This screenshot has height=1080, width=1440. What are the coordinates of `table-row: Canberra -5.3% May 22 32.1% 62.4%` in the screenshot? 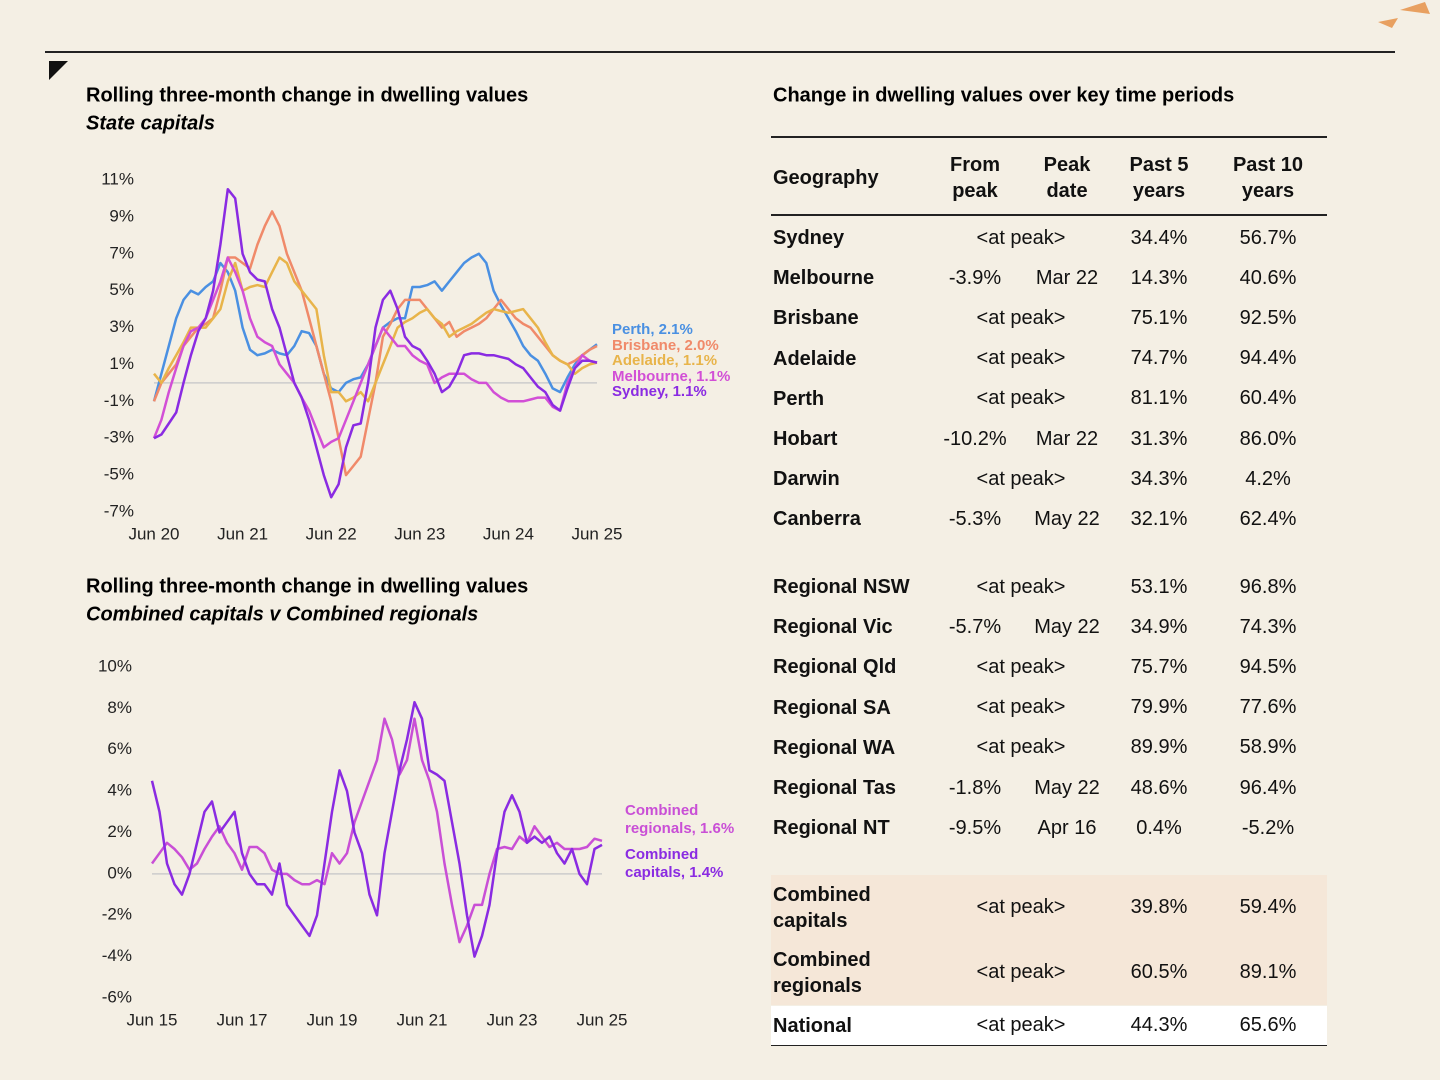 It's located at (1049, 519).